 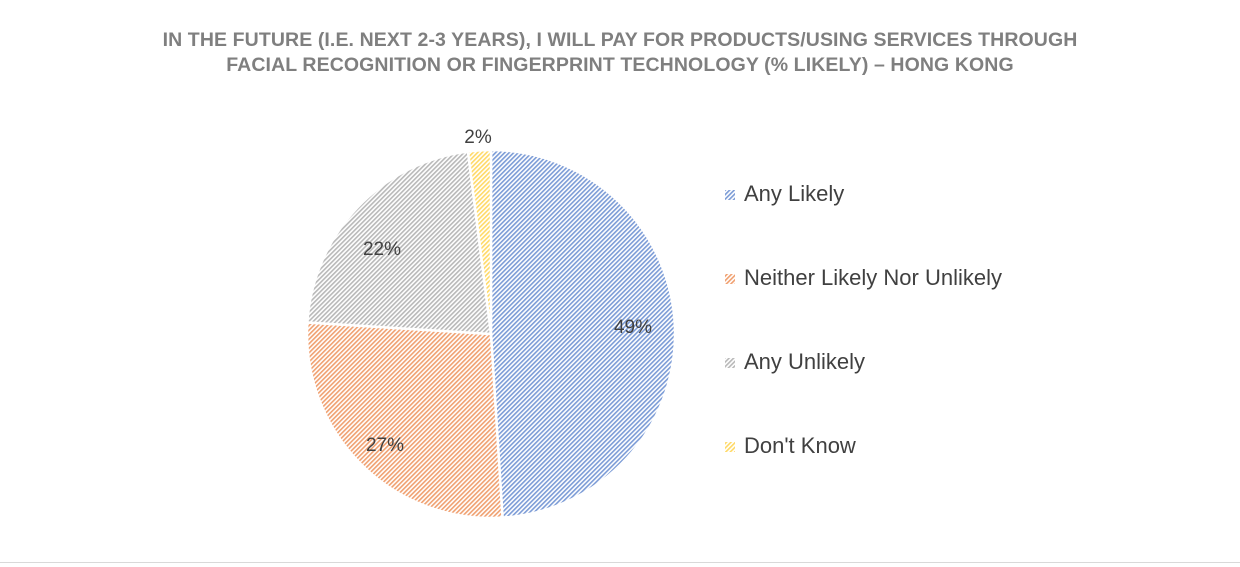 What do you see at coordinates (404, 420) in the screenshot?
I see `pie-slice-neither-likely-nor-unlikely` at bounding box center [404, 420].